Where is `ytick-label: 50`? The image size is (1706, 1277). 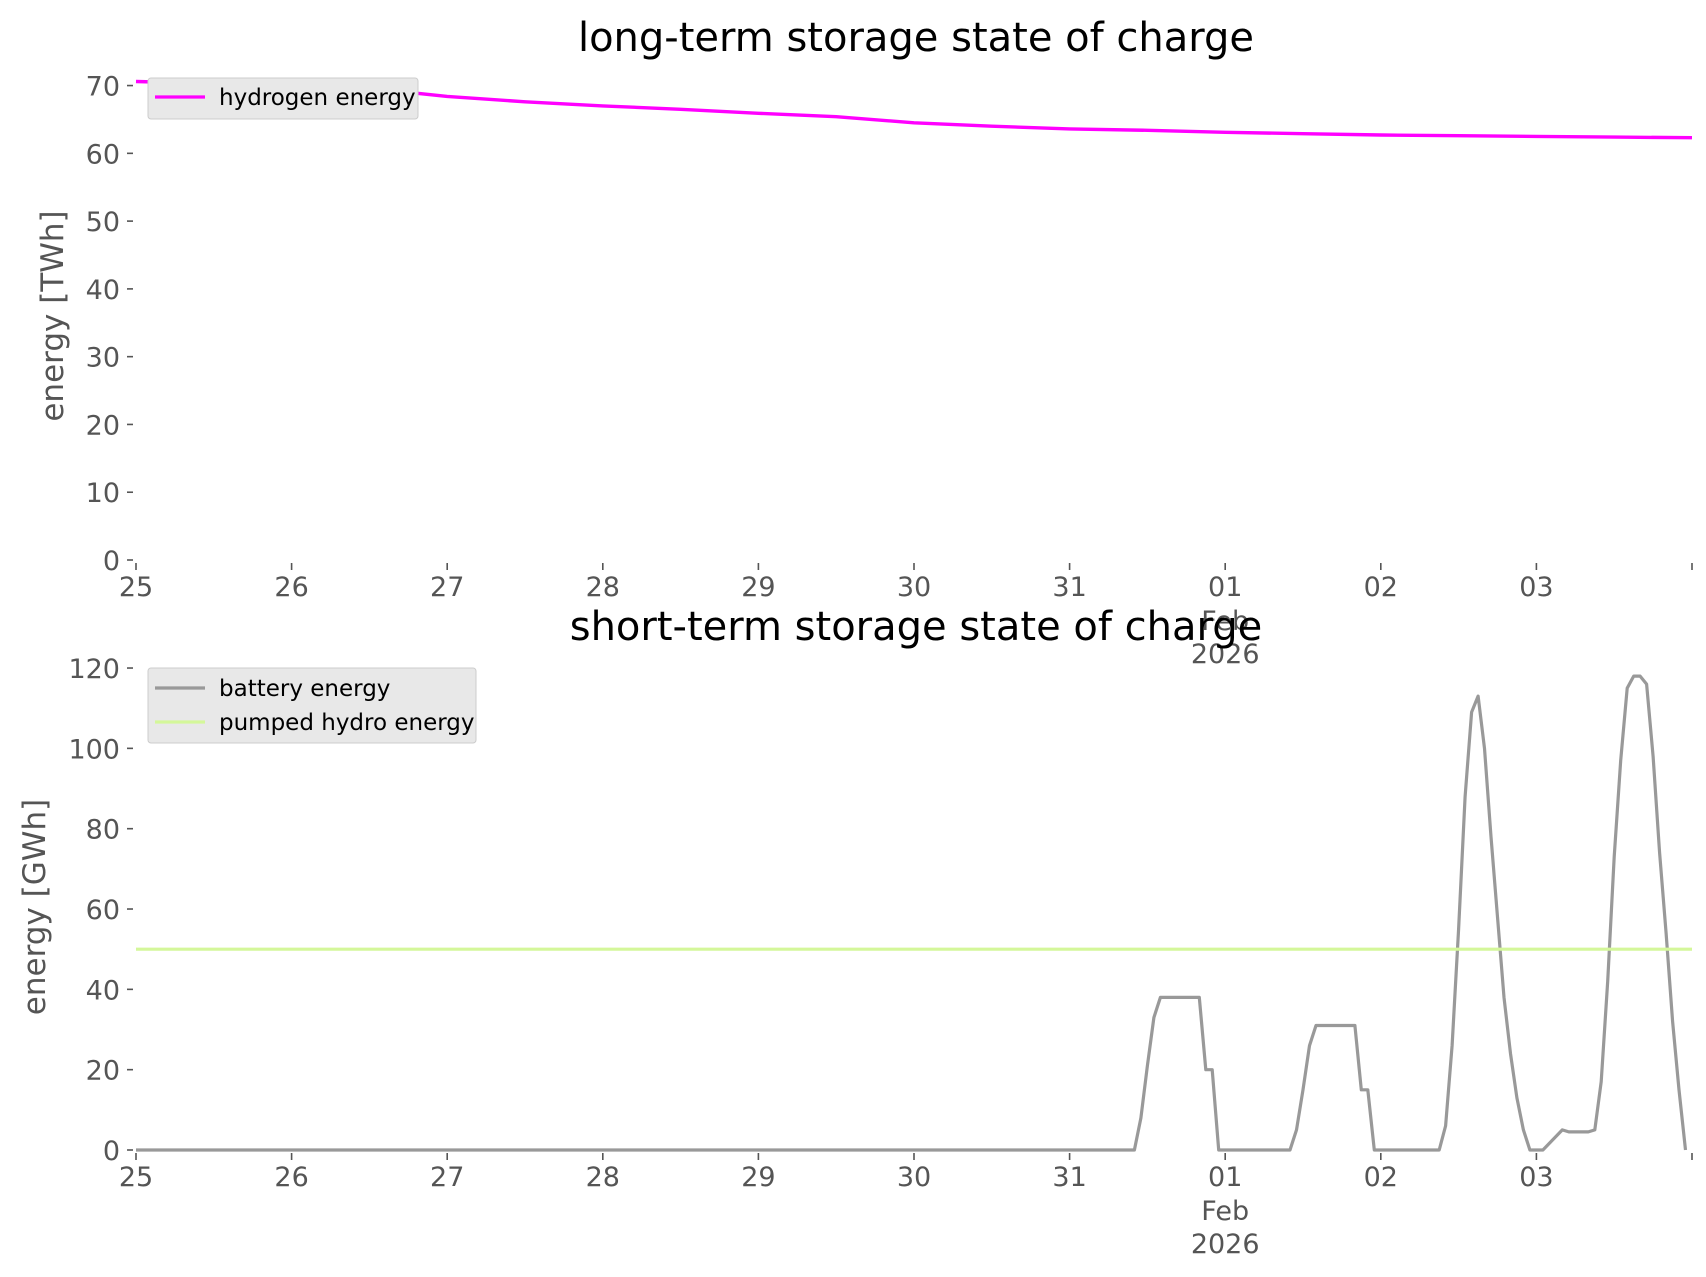
ytick-label: 50 is located at coordinates (103, 222).